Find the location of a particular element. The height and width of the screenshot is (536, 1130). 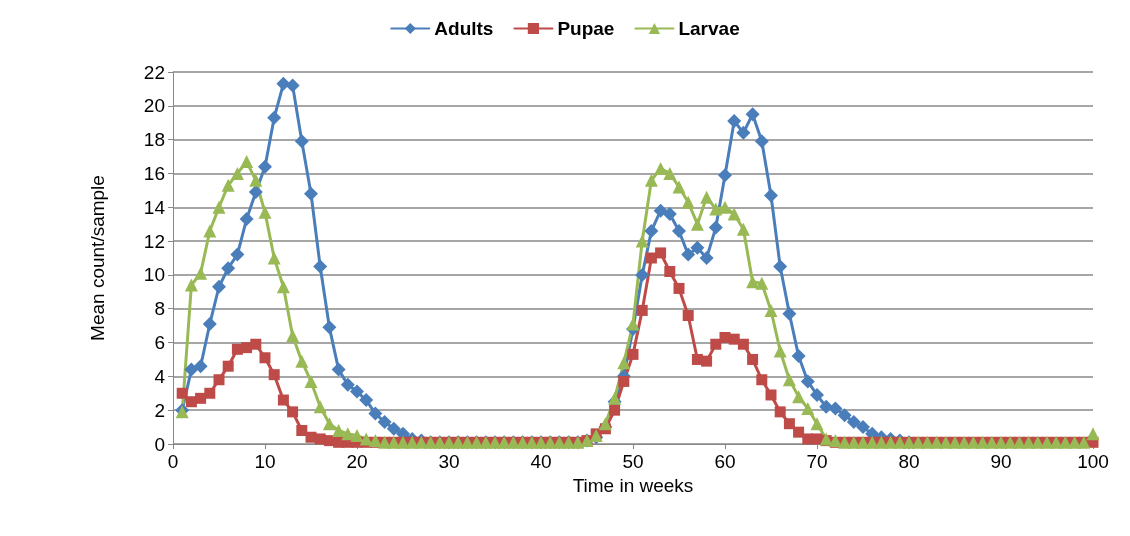

y-tick-label: 12 is located at coordinates (154, 241).